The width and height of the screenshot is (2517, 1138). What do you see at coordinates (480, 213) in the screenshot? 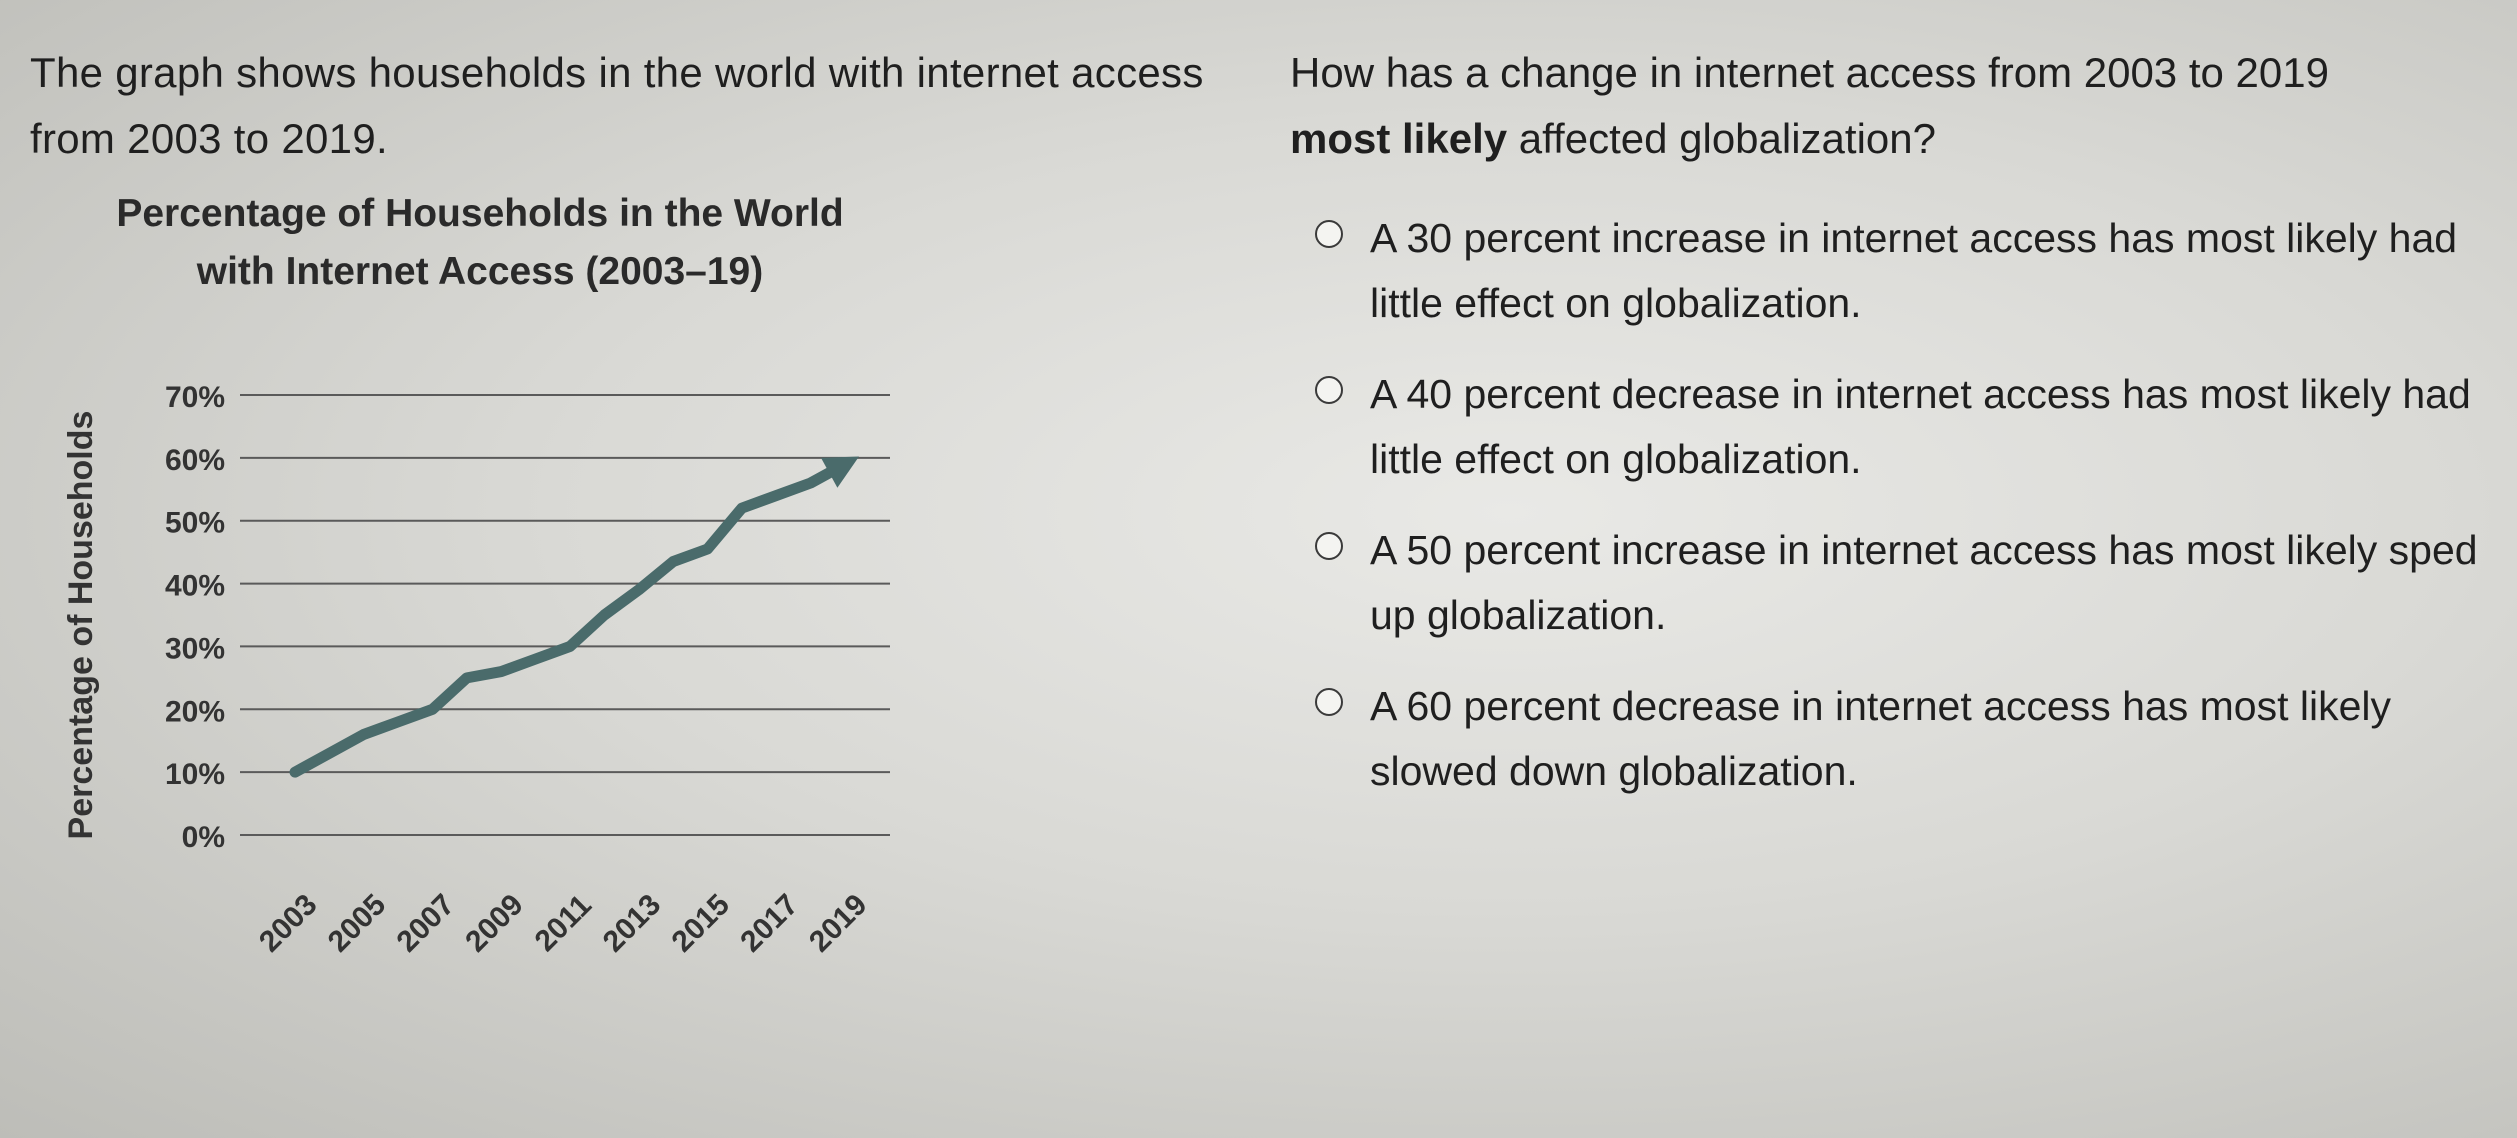
I see `chart-title-line-1: Percentage of Households in the World` at bounding box center [480, 213].